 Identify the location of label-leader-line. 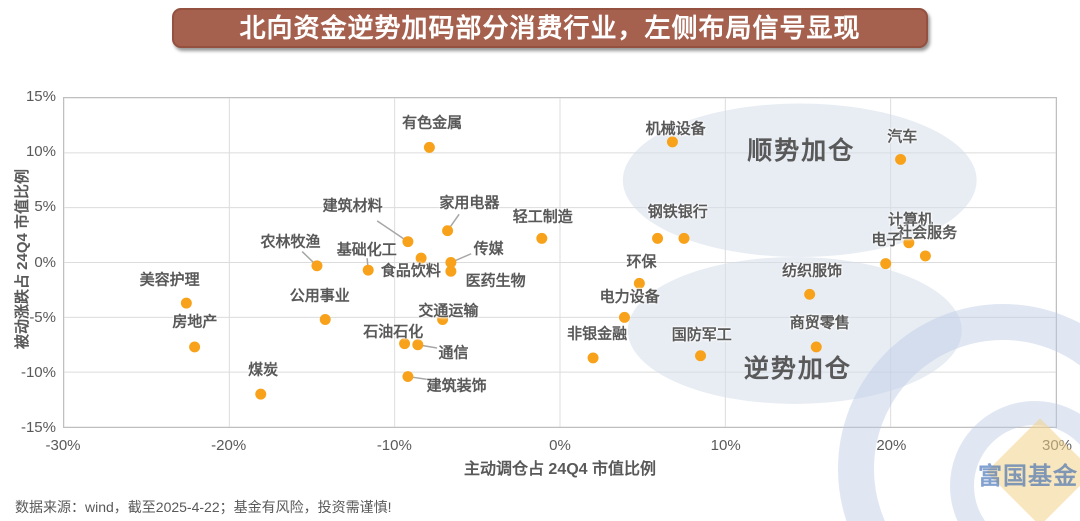
(392, 231).